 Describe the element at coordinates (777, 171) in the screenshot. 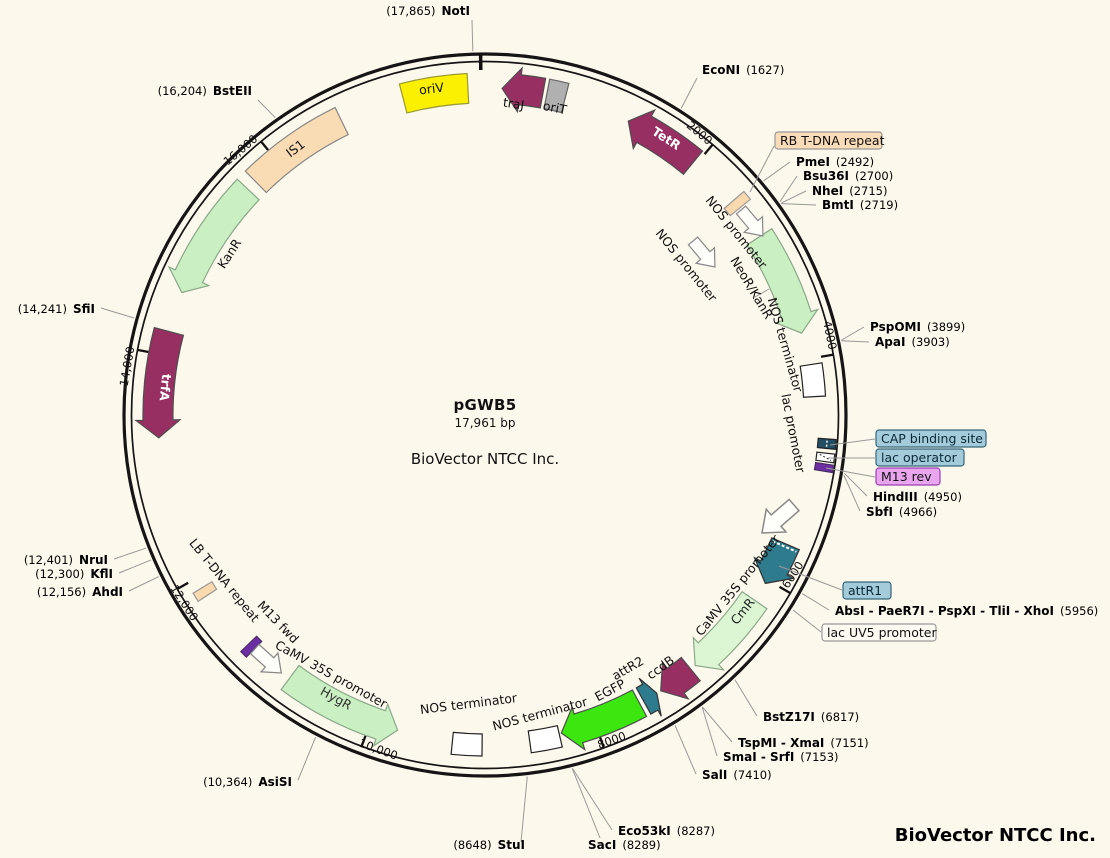

I see `leader-line-PmeI` at that location.